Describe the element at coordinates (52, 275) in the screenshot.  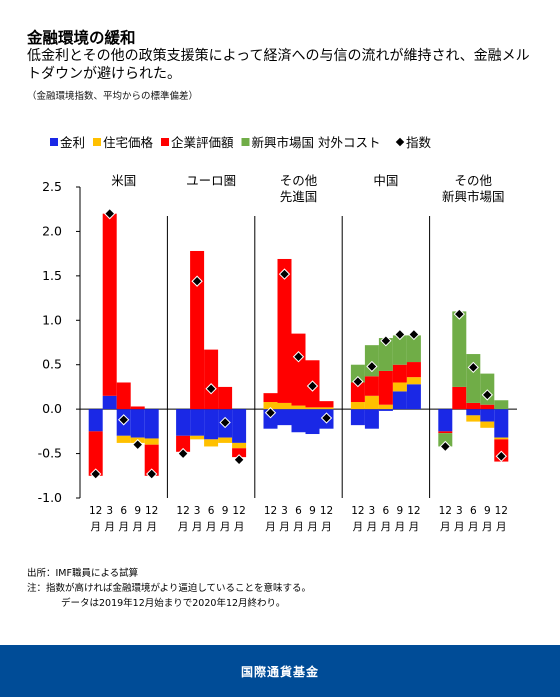
I see `y-tick-label: 1.5` at that location.